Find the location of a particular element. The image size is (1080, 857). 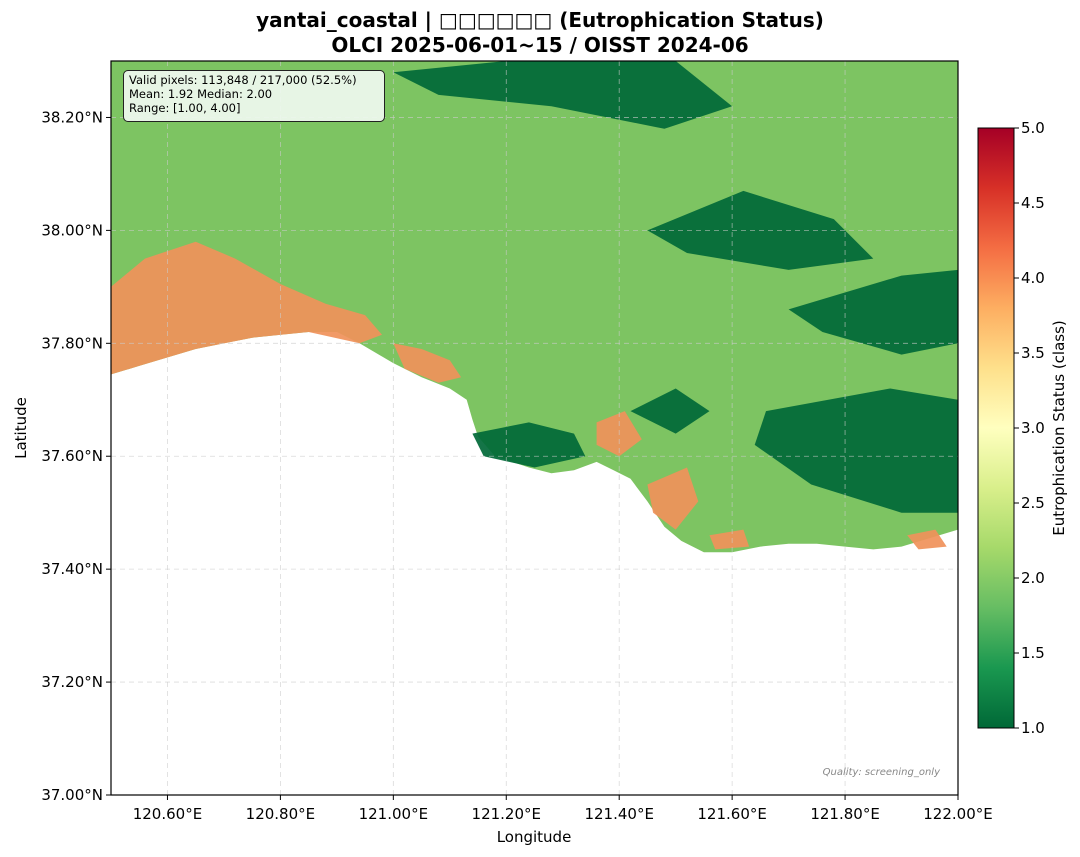

stats-mean-median: Mean: 1.92 Median: 2.00 is located at coordinates (201, 94).